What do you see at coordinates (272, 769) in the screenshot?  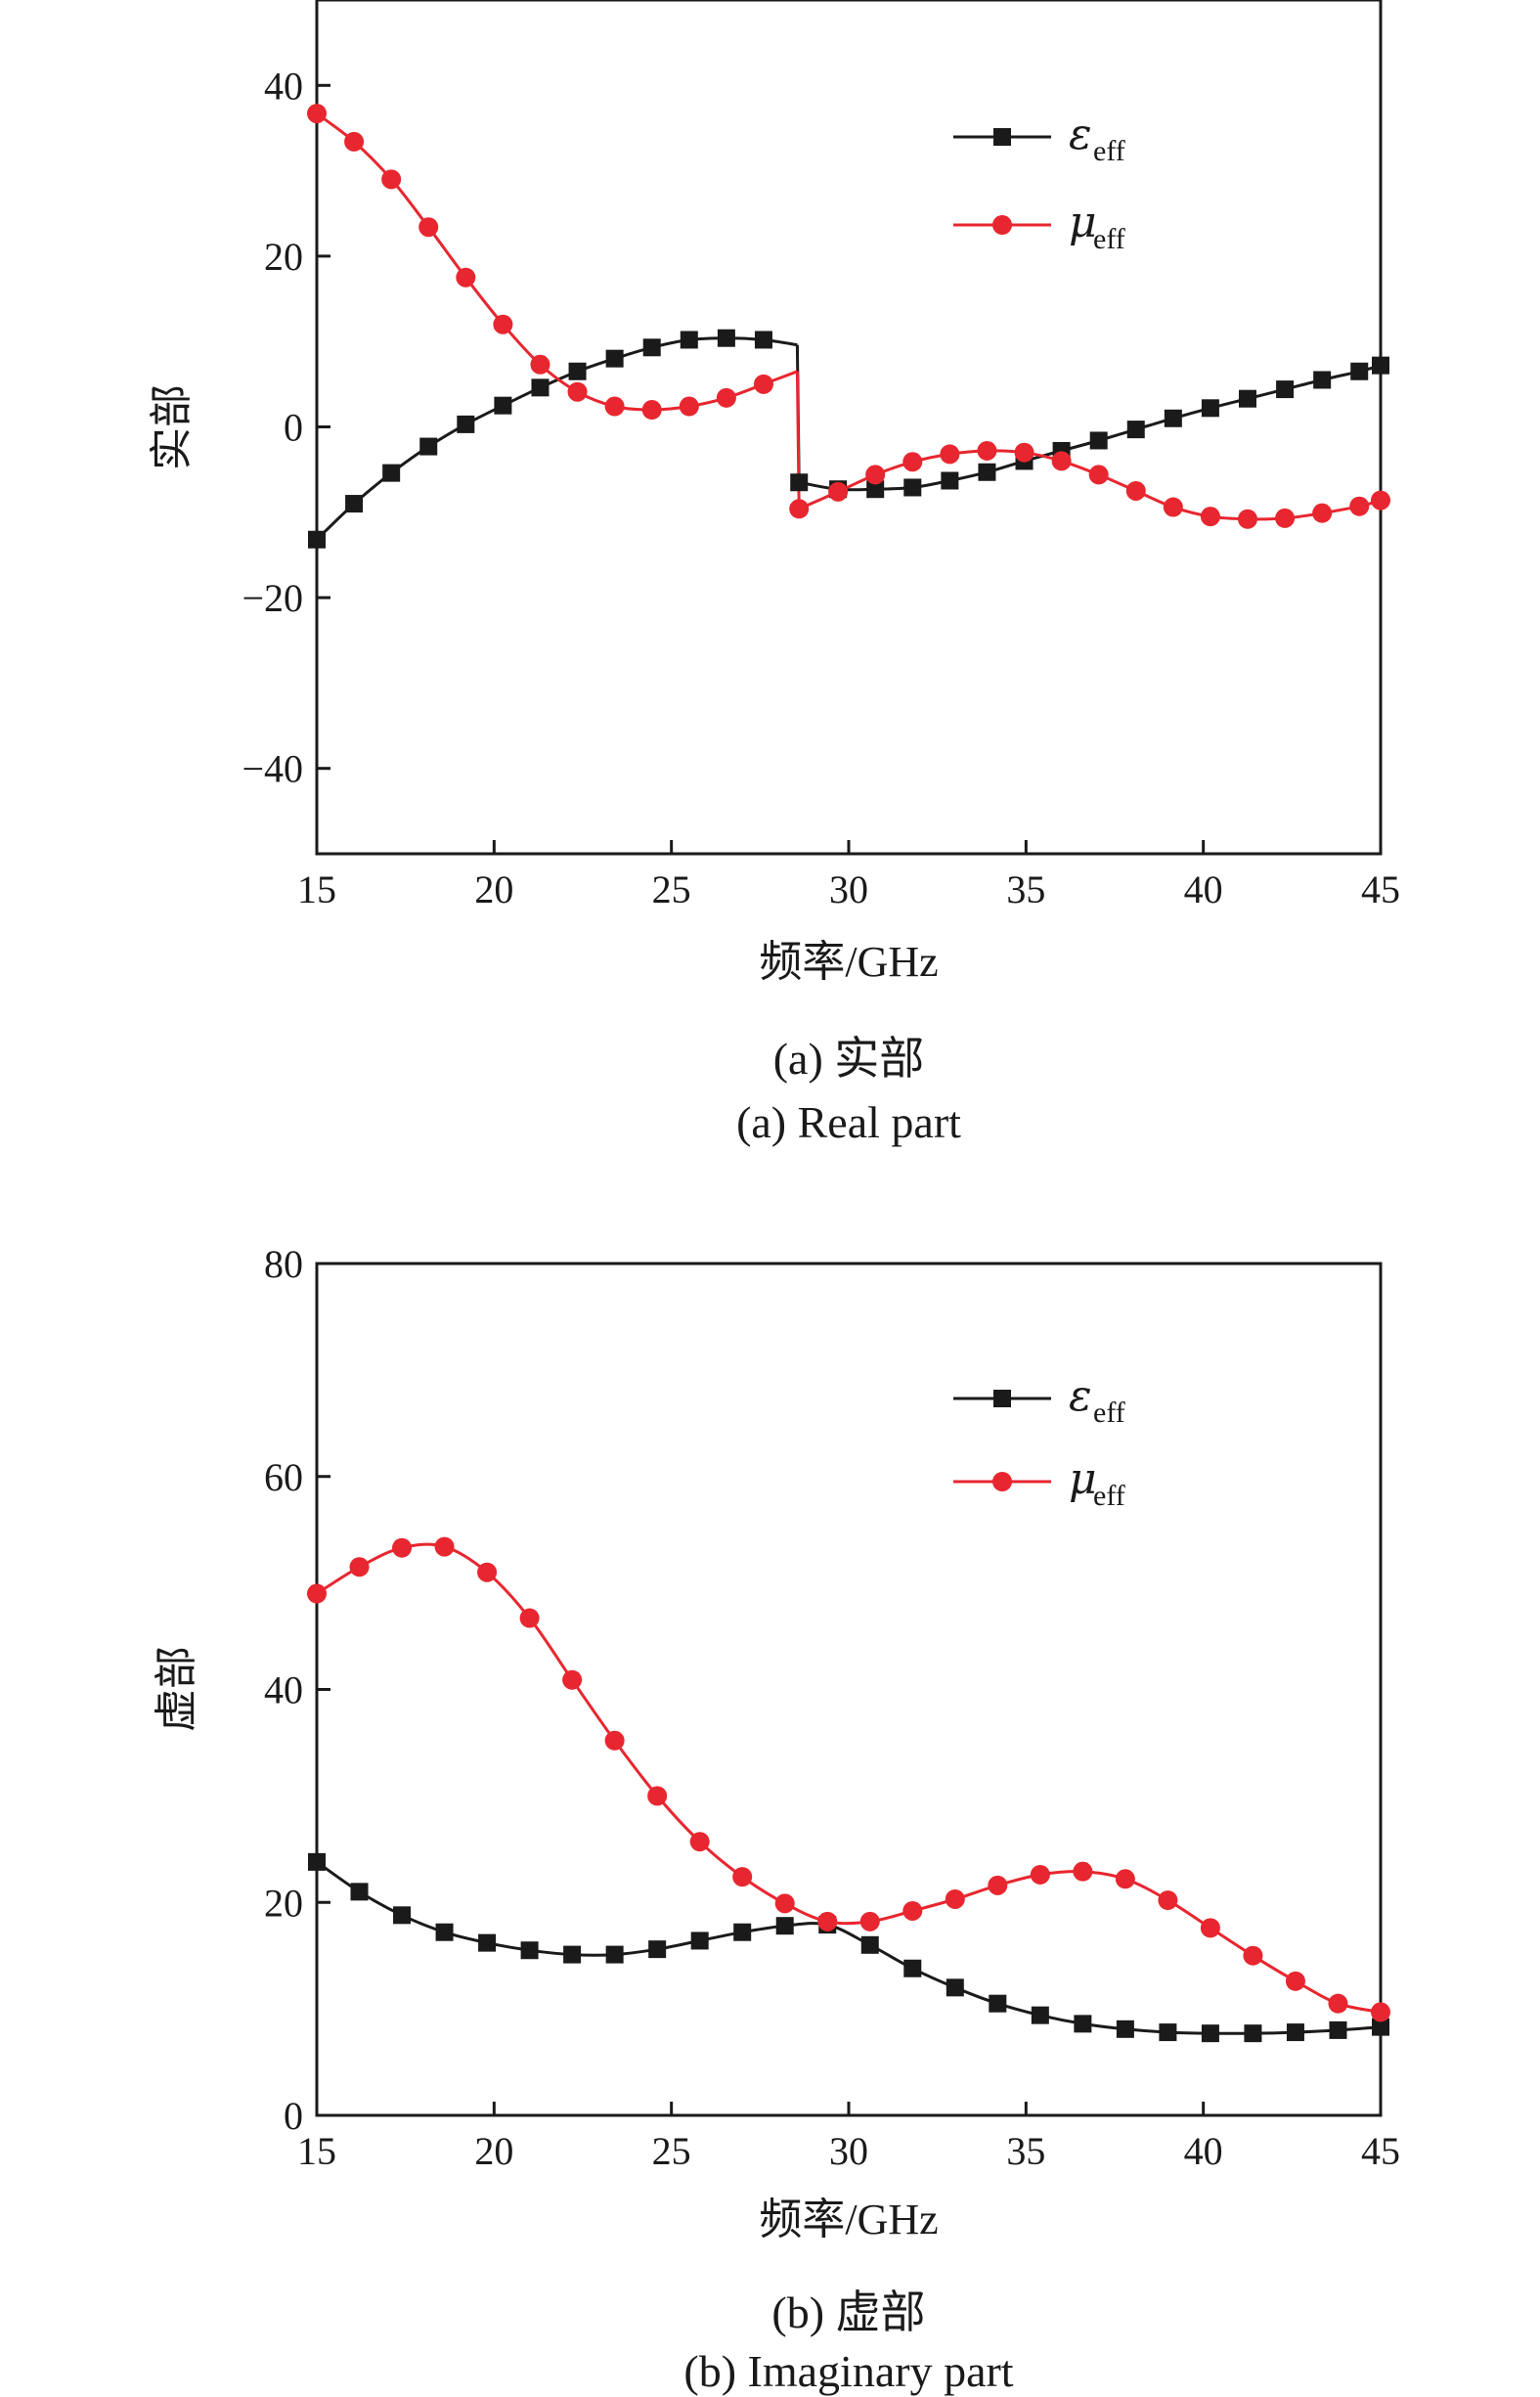 I see `y-tick-label: −40` at bounding box center [272, 769].